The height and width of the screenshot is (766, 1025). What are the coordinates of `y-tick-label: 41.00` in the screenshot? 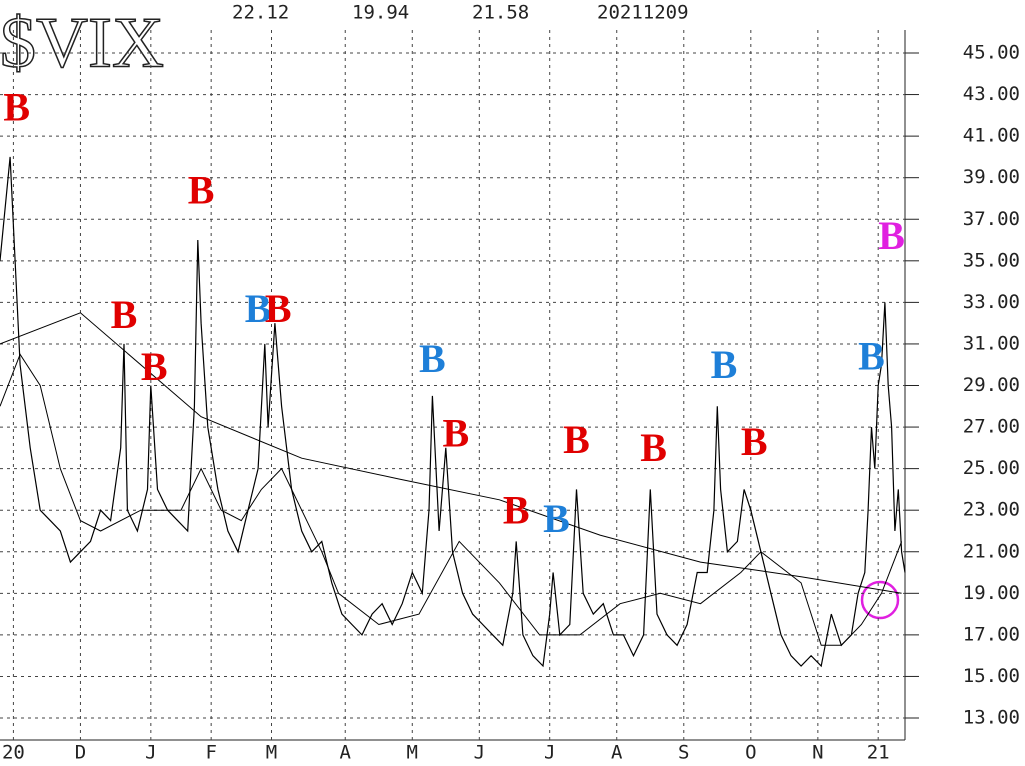 It's located at (991, 136).